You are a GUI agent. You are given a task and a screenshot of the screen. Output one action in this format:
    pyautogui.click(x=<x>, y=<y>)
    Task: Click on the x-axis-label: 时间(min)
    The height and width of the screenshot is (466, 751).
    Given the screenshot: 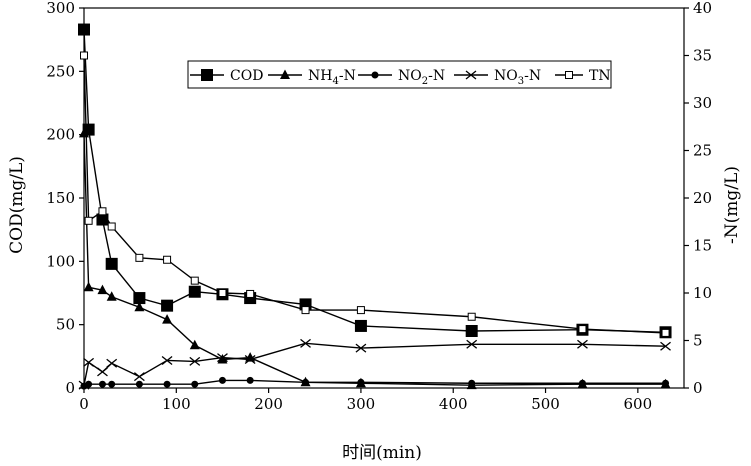 What is the action you would take?
    pyautogui.click(x=382, y=453)
    